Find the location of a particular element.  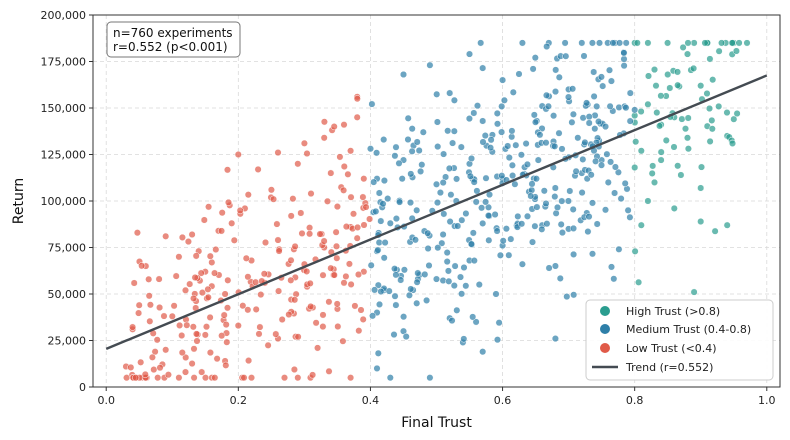

y-tick-label: 25,000 is located at coordinates (67, 341).